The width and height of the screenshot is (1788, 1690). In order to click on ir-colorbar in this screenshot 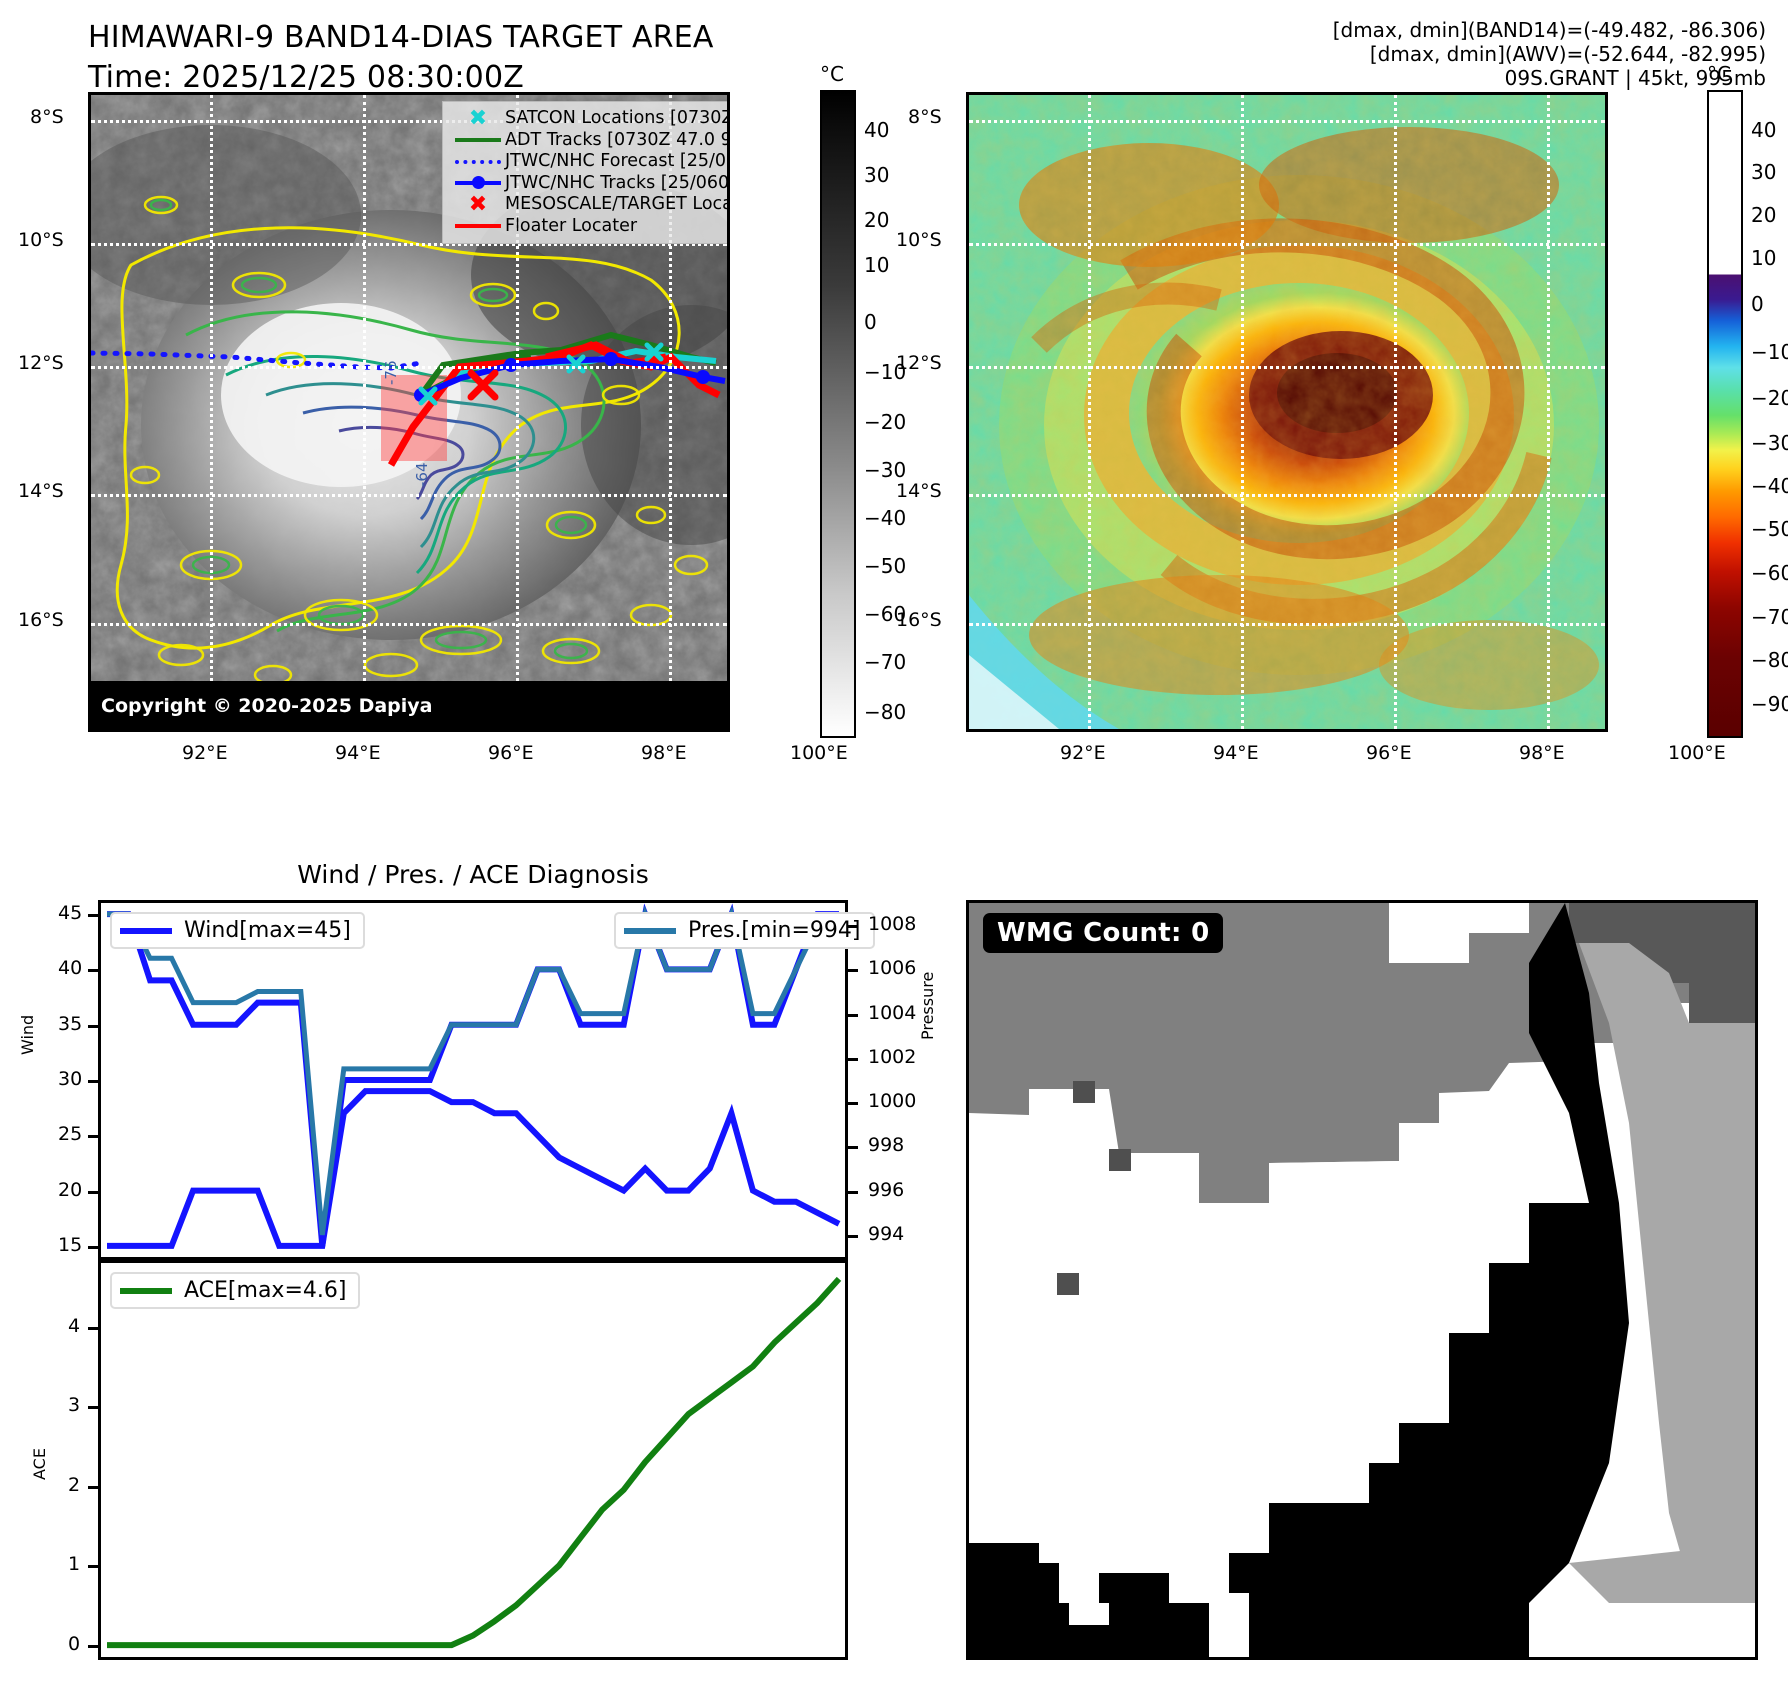, I will do `click(838, 414)`.